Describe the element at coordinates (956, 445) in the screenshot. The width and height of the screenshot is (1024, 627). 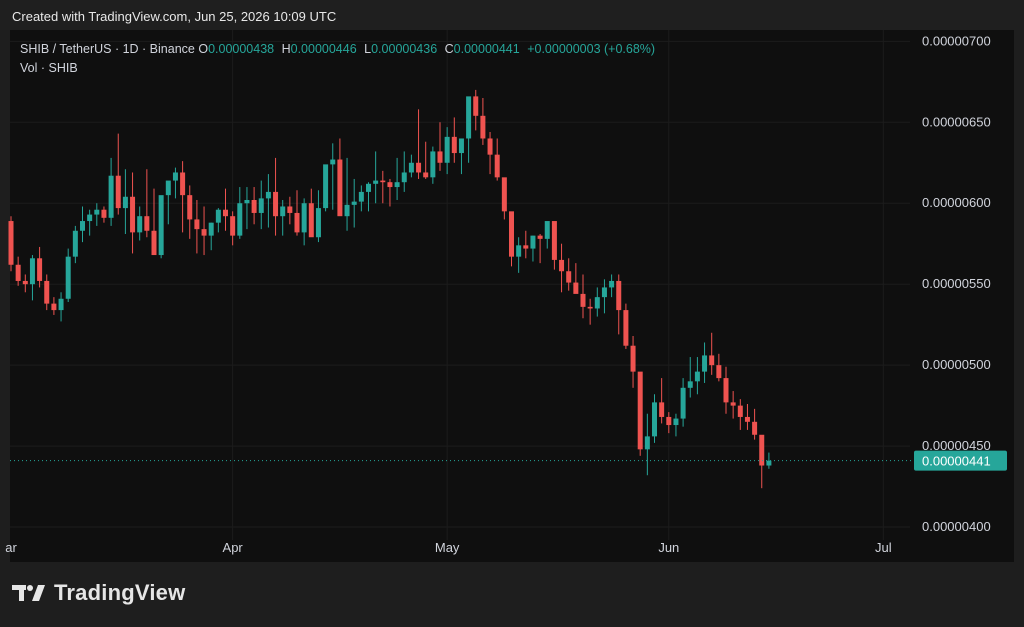
I see `y-tick-label: 0.00000450` at that location.